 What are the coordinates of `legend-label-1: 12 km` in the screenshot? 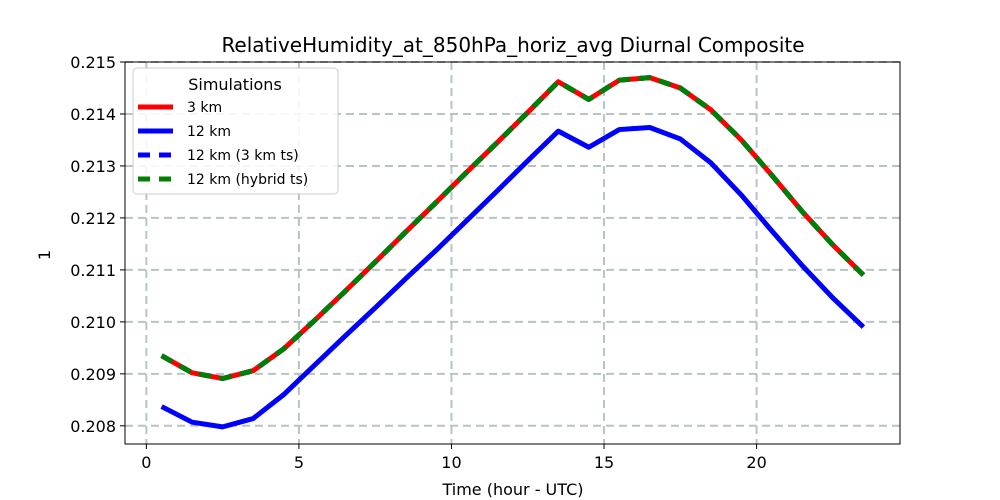 It's located at (209, 132).